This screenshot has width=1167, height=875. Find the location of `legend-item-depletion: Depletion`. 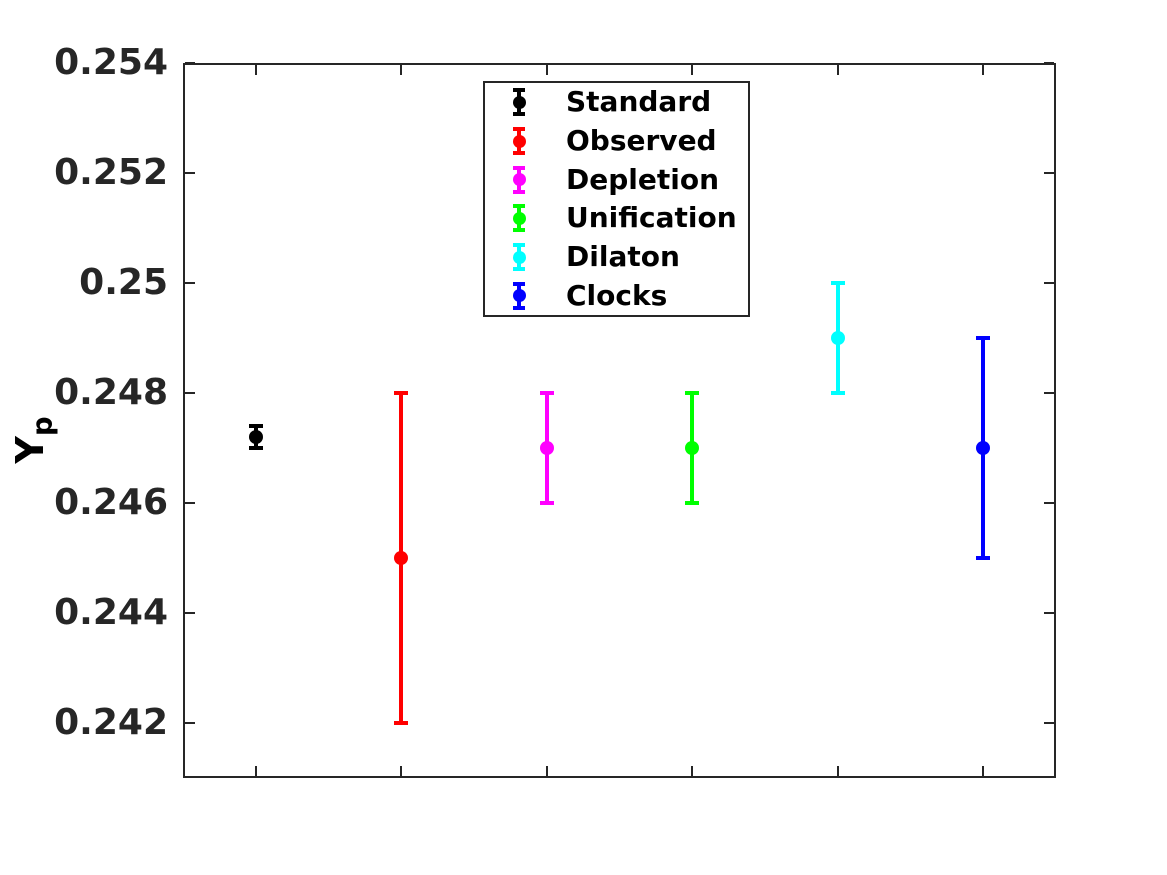

legend-item-depletion: Depletion is located at coordinates (616, 179).